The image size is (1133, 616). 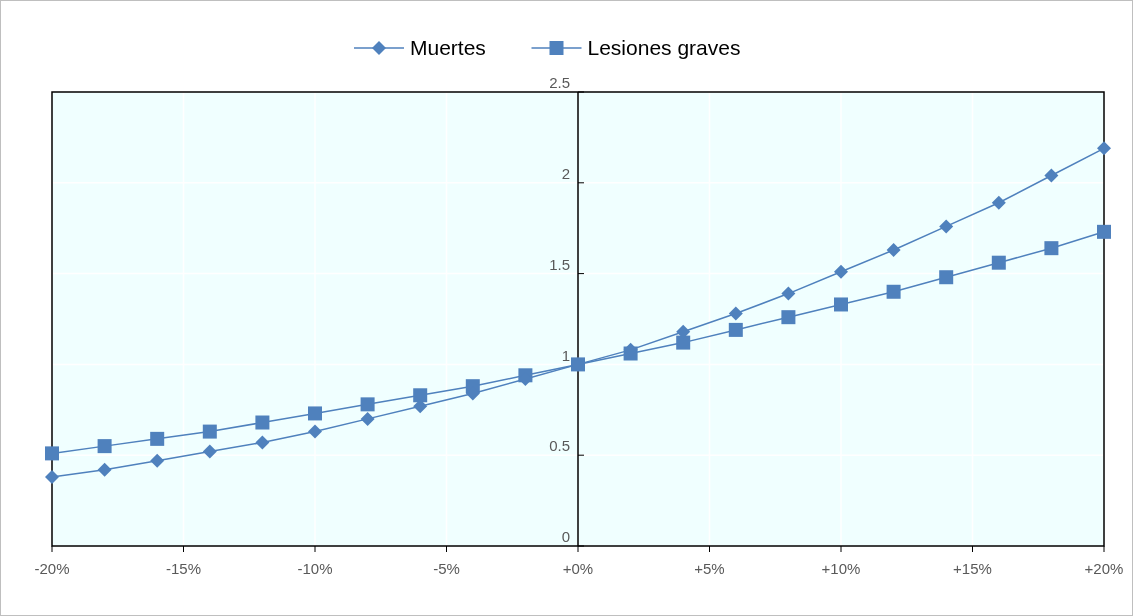 What do you see at coordinates (841, 568) in the screenshot?
I see `x-tick-label: +10%` at bounding box center [841, 568].